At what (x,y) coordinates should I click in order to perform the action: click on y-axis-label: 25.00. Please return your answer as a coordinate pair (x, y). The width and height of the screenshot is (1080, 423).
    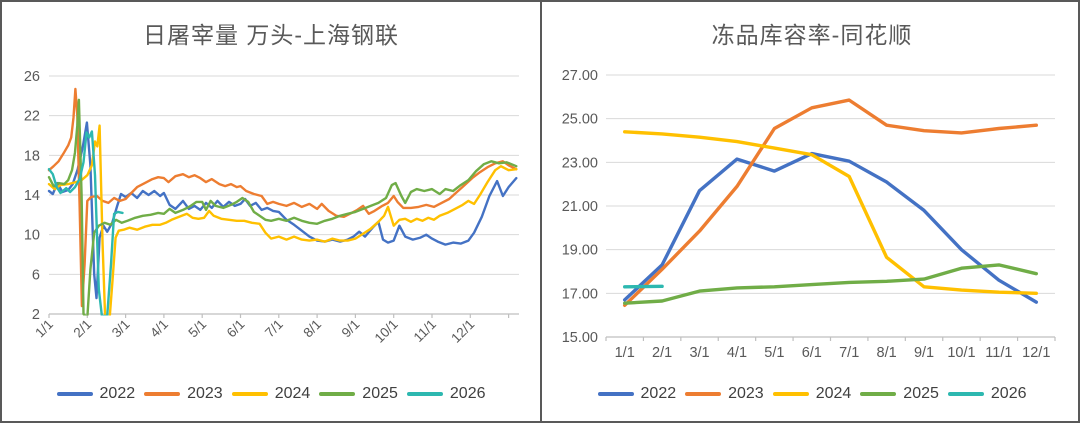
    Looking at the image, I should click on (580, 120).